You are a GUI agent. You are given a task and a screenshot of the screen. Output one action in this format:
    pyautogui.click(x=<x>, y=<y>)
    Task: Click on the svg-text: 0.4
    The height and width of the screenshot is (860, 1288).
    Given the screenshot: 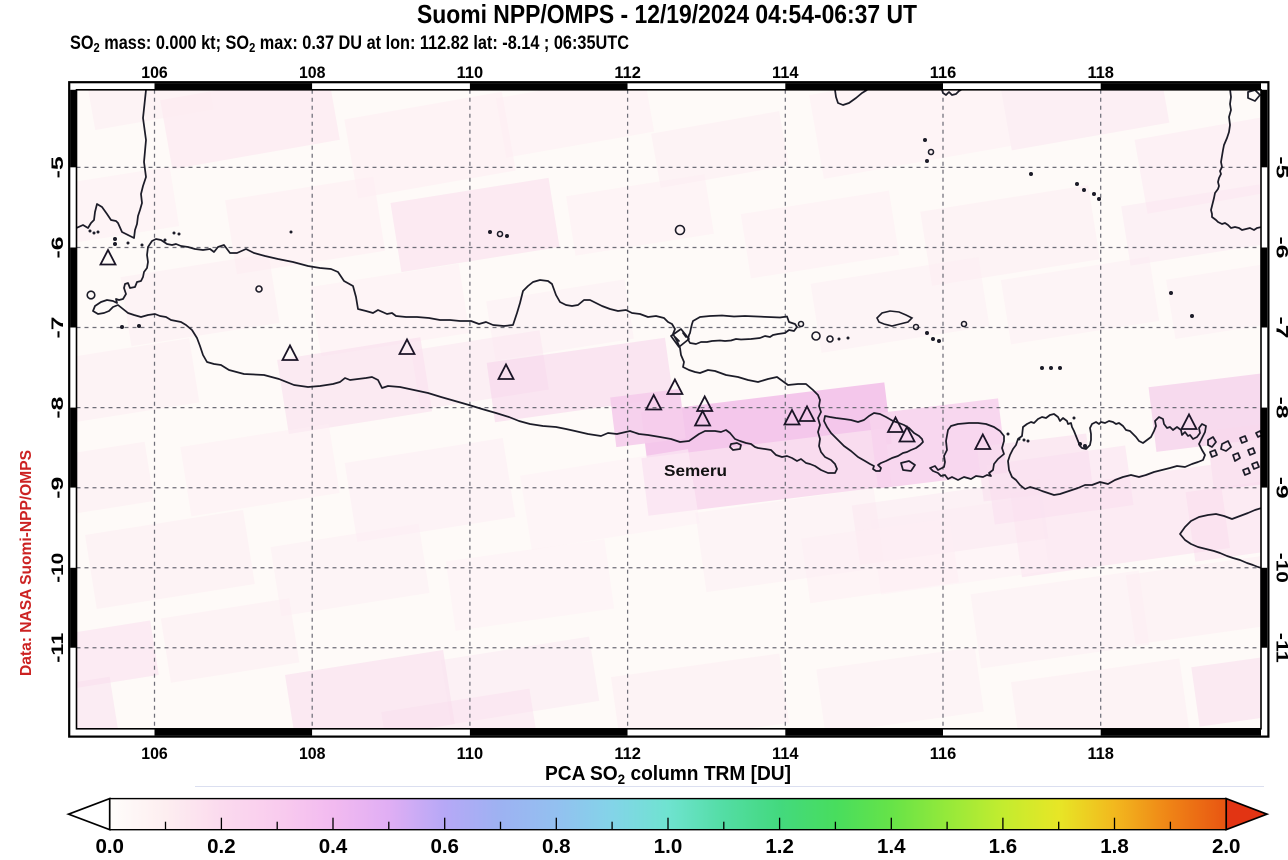 What is the action you would take?
    pyautogui.click(x=333, y=845)
    